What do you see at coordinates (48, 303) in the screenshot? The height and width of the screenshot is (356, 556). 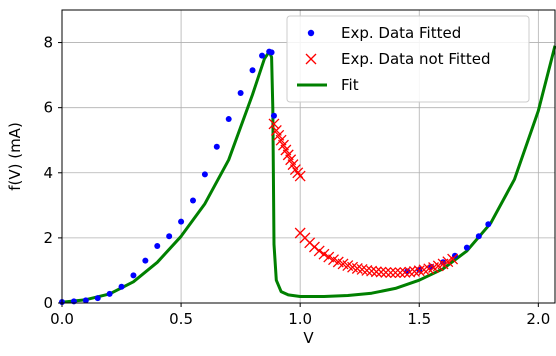 I see `y-tick-label: 0` at bounding box center [48, 303].